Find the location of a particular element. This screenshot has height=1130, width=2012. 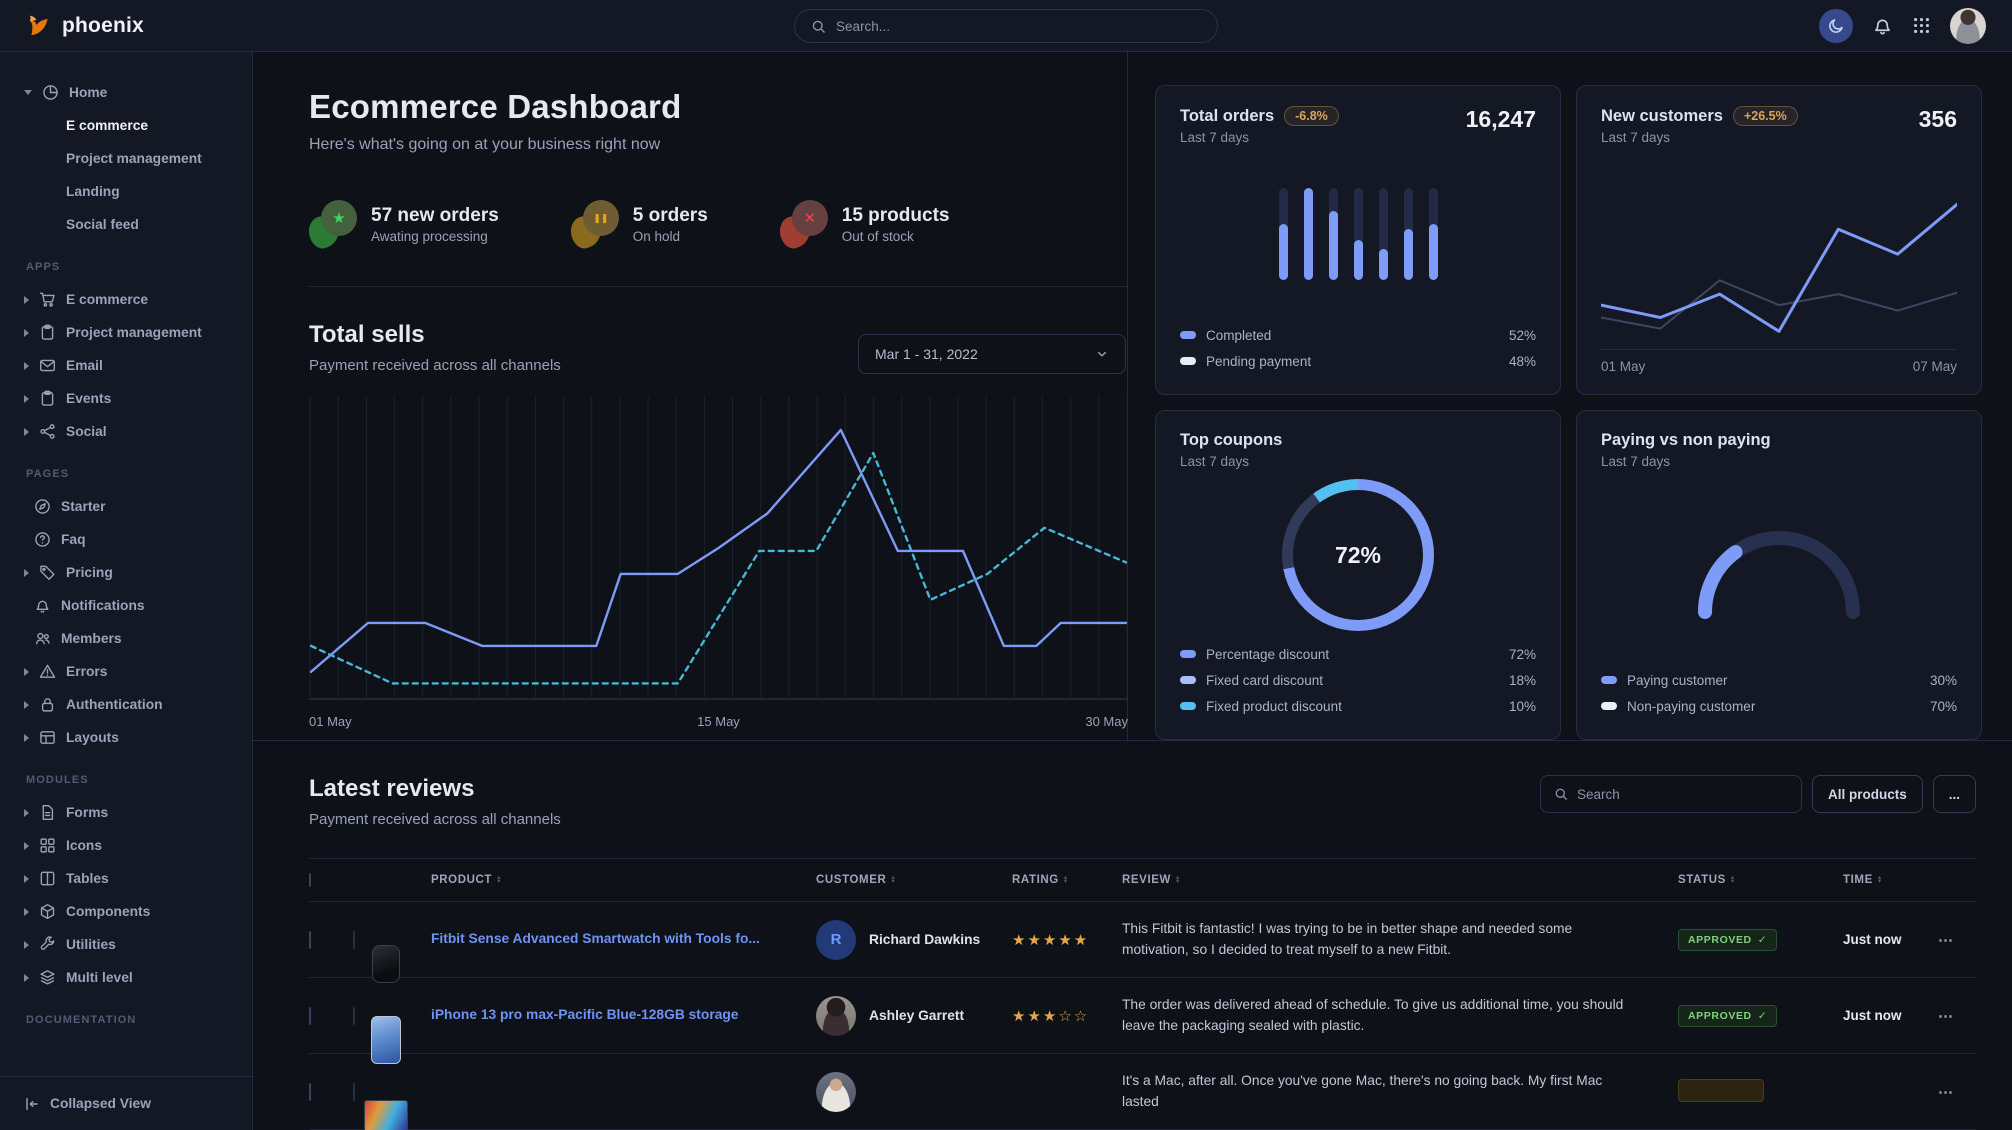

sidebar-section-pages: PAGES is located at coordinates (48, 474).